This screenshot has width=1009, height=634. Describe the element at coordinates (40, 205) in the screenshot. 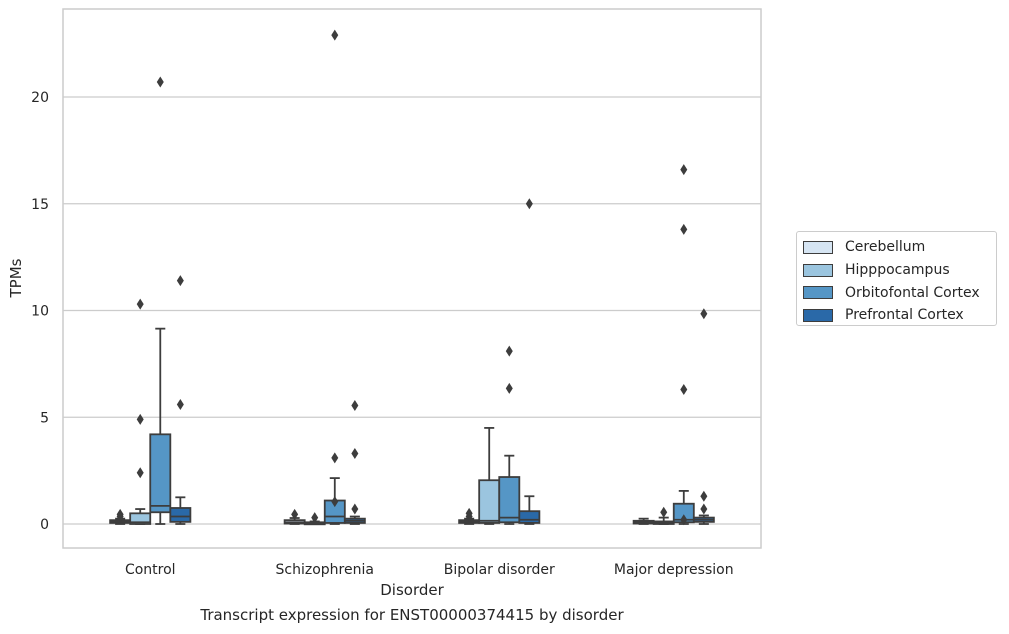

I see `y-tick-label: 15` at that location.